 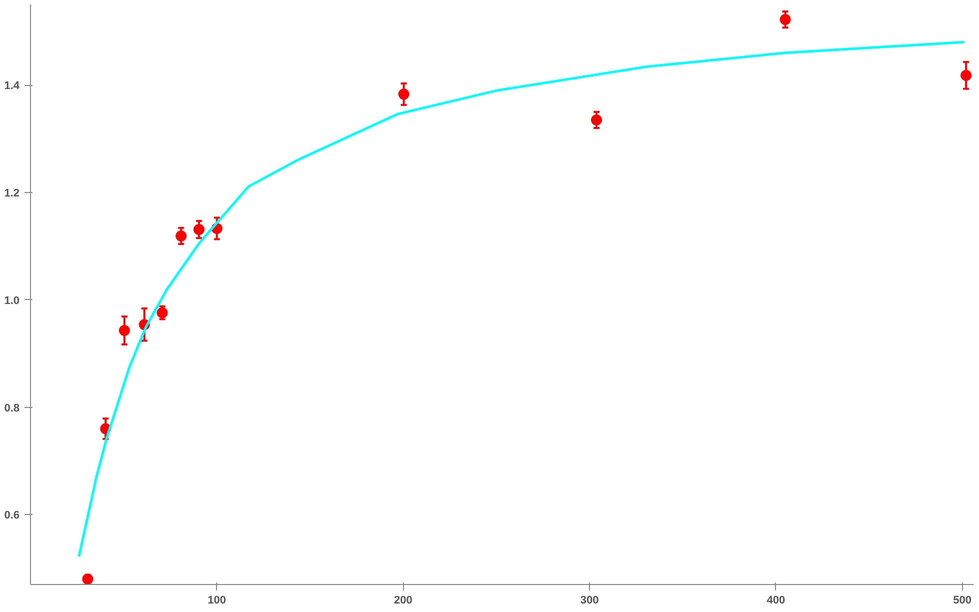 I want to click on y-tick-label: 0.6, so click(x=12, y=516).